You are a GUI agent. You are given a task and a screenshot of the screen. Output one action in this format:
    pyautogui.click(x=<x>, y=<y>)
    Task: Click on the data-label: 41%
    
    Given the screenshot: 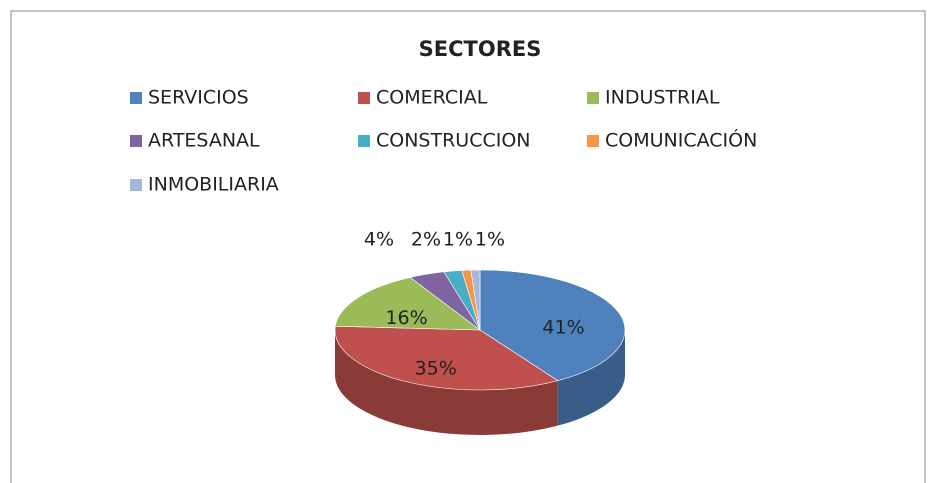 What is the action you would take?
    pyautogui.click(x=563, y=327)
    